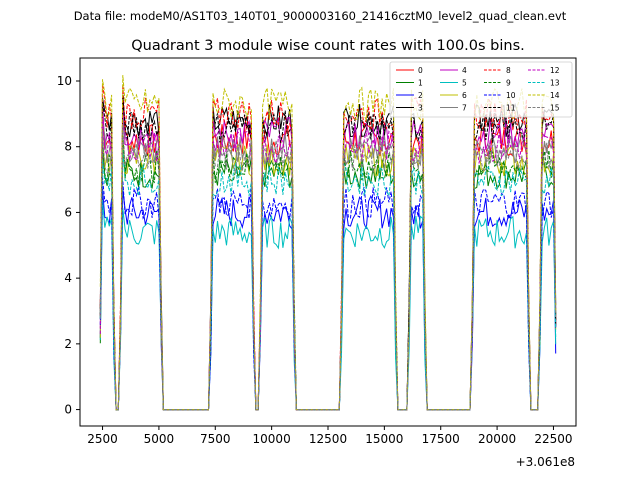 The width and height of the screenshot is (640, 480). What do you see at coordinates (68, 410) in the screenshot?
I see `y-tick-label: 0` at bounding box center [68, 410].